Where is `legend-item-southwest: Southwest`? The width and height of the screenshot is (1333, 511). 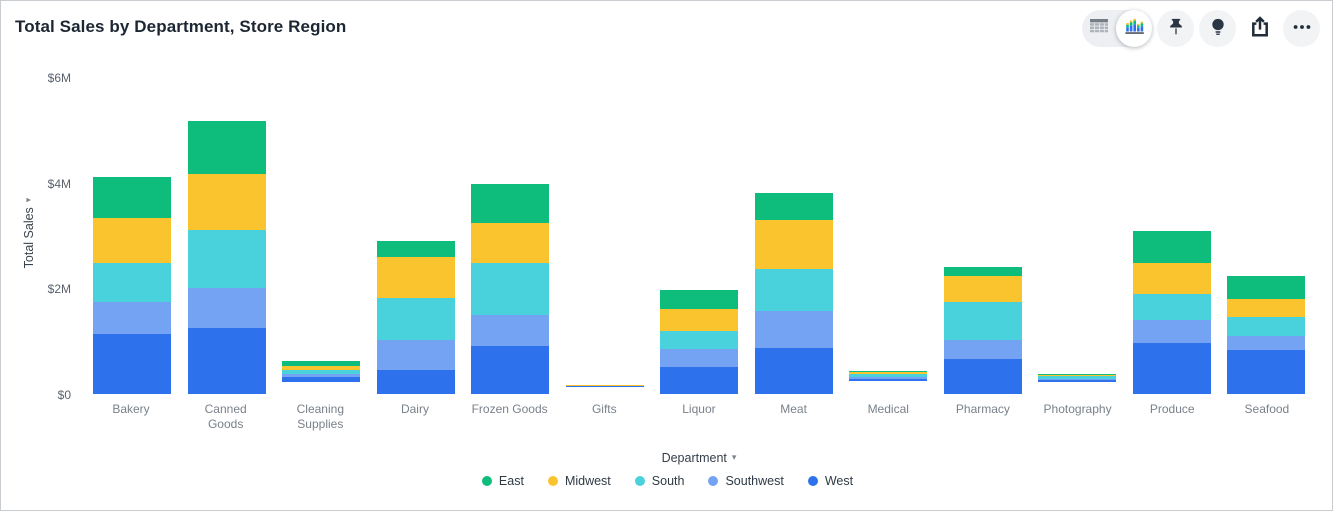
legend-item-southwest: Southwest is located at coordinates (746, 481).